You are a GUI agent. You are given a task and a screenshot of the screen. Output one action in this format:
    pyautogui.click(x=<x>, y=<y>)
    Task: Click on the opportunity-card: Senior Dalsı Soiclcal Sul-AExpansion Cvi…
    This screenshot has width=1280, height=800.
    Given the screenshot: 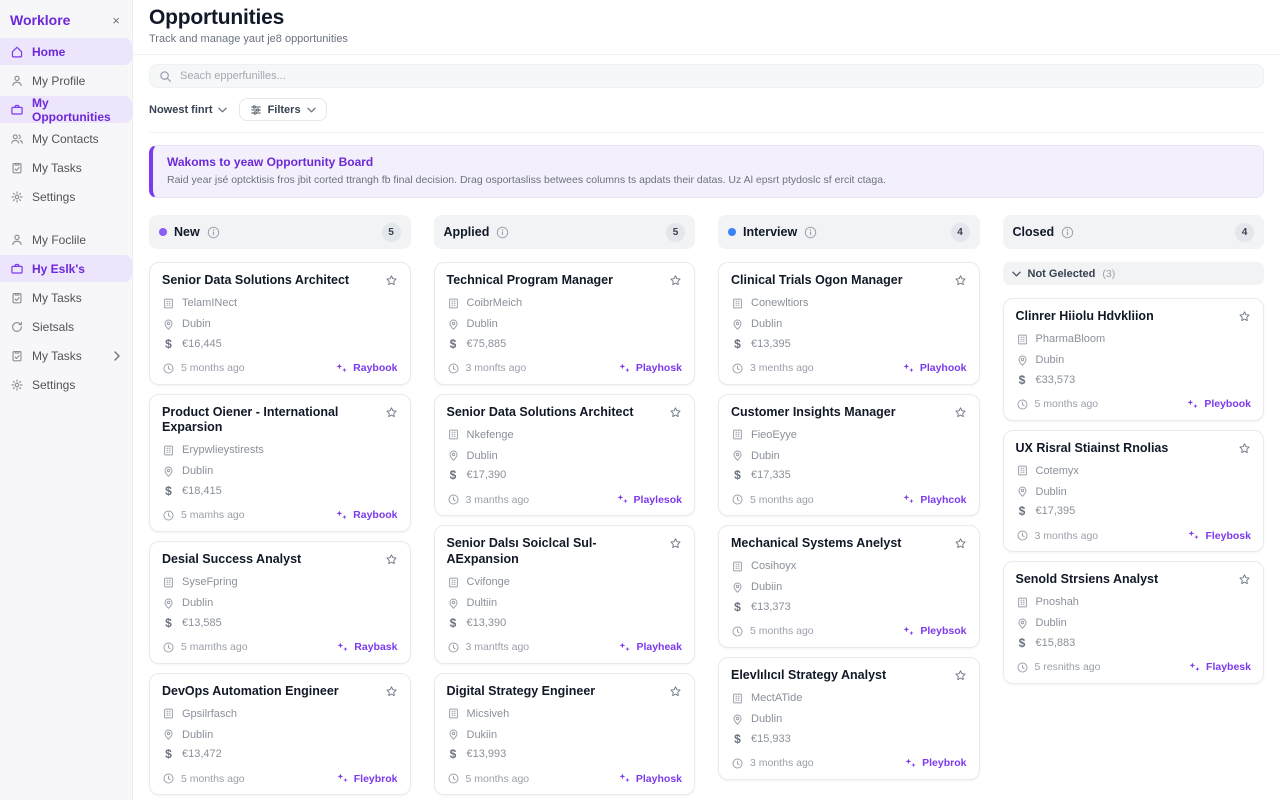 What is the action you would take?
    pyautogui.click(x=564, y=594)
    